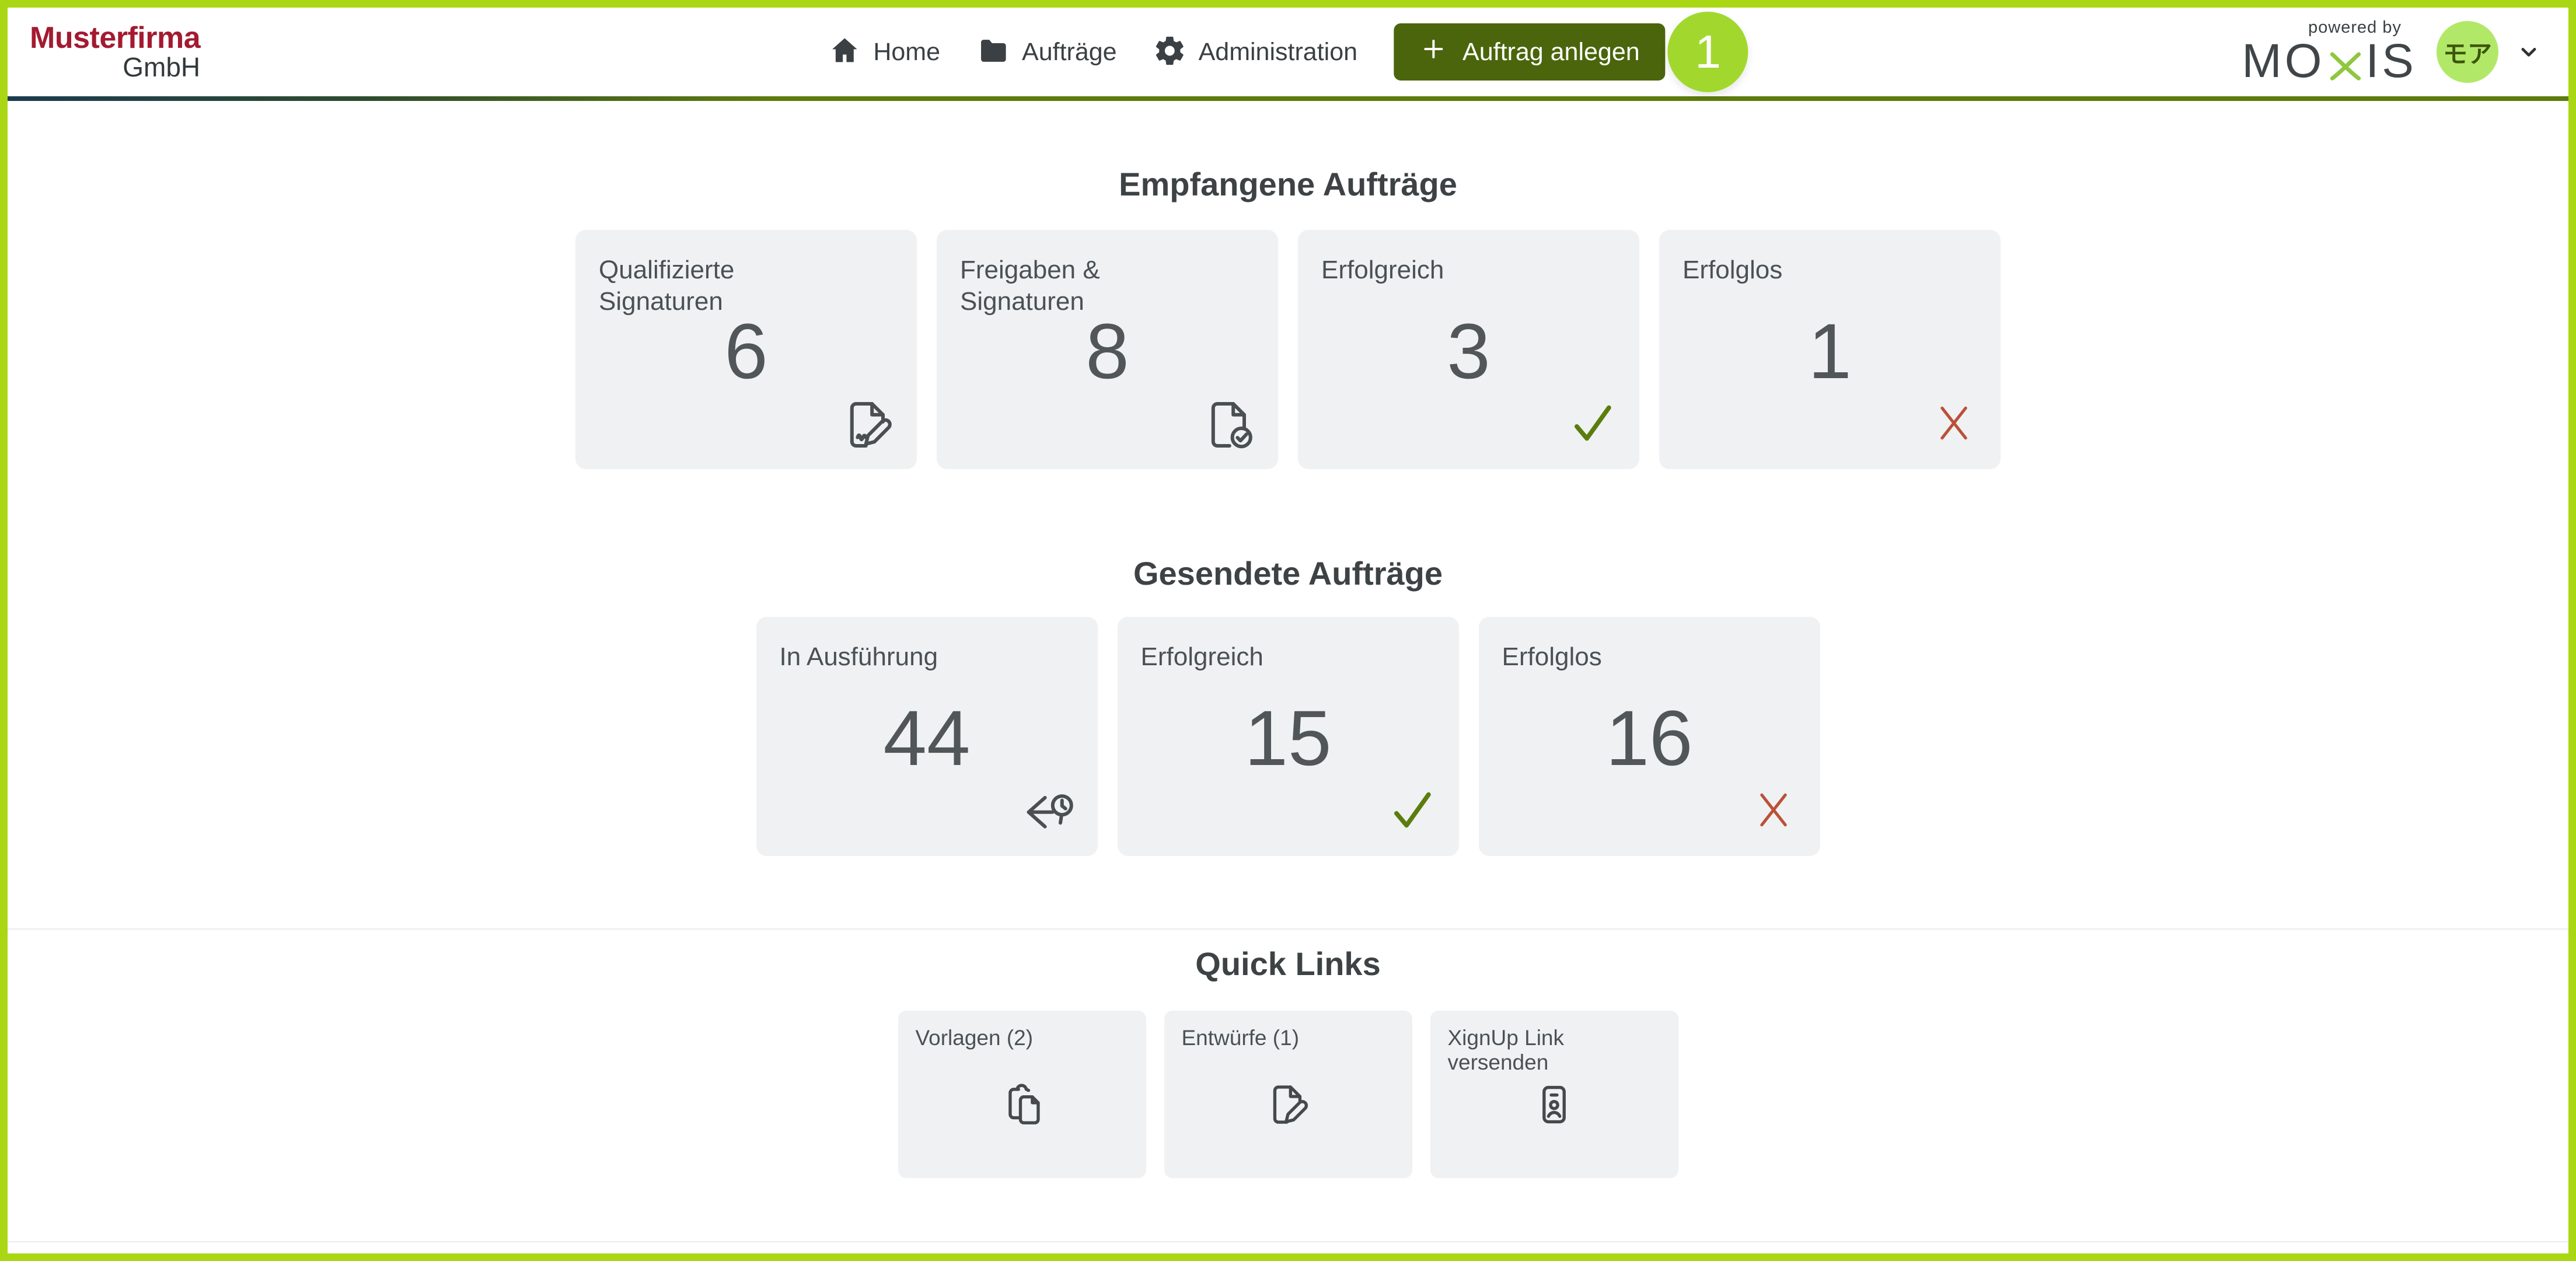 Image resolution: width=2576 pixels, height=1261 pixels. Describe the element at coordinates (1049, 812) in the screenshot. I see `pending-clock-icon` at that location.